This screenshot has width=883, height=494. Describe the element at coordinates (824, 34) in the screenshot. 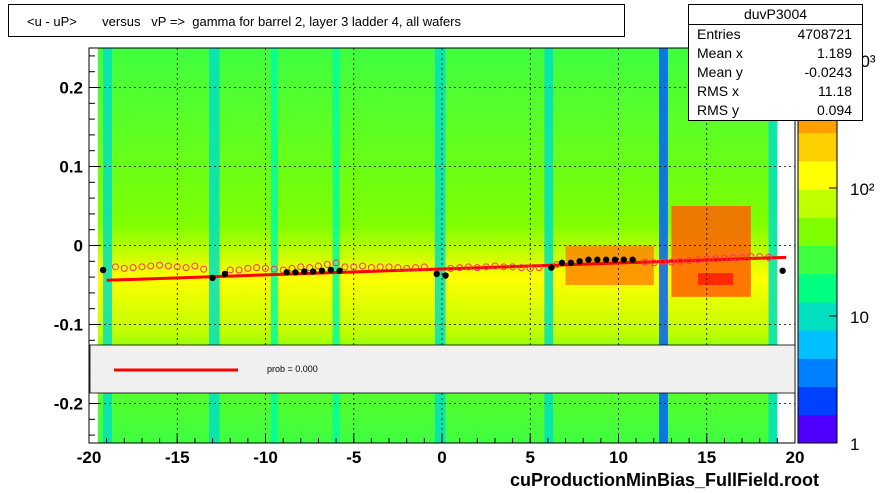

I see `stats-value: 4708721` at that location.